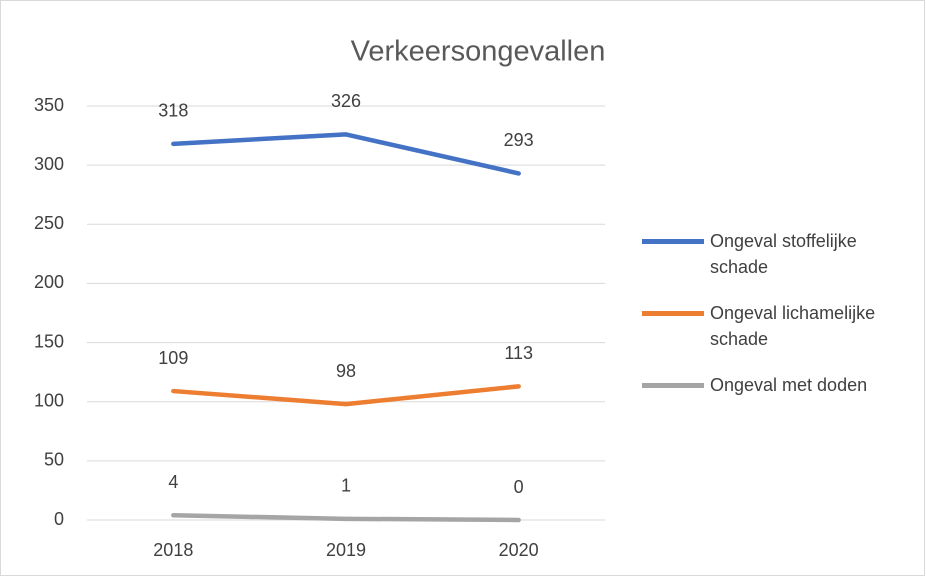  Describe the element at coordinates (346, 486) in the screenshot. I see `data-label: 1` at that location.